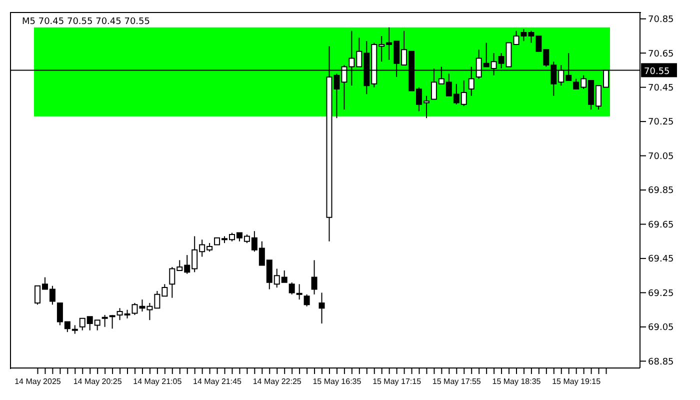 This screenshot has height=400, width=700. I want to click on y-tick-label: 68.85, so click(661, 362).